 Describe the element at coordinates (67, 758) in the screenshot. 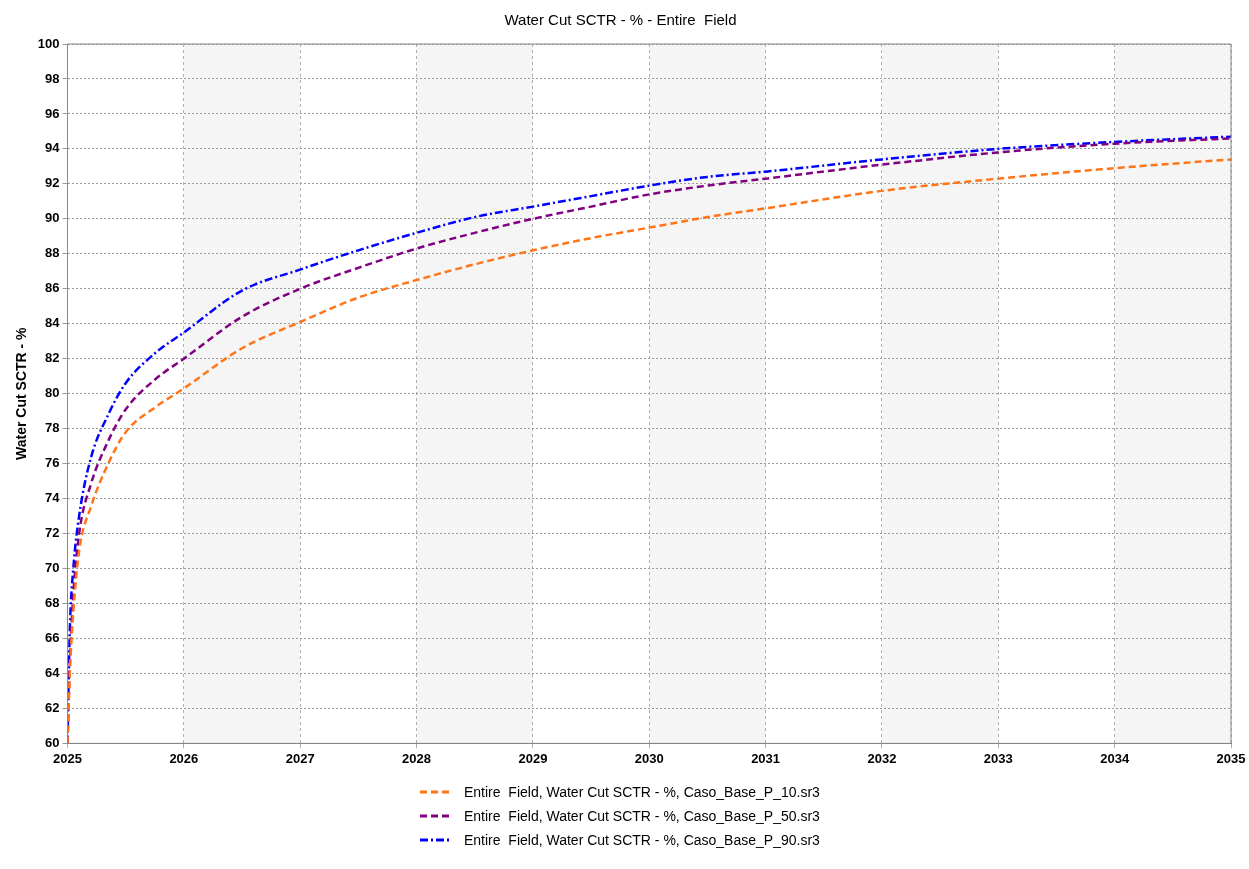

I see `x-tick-label: 2025` at that location.